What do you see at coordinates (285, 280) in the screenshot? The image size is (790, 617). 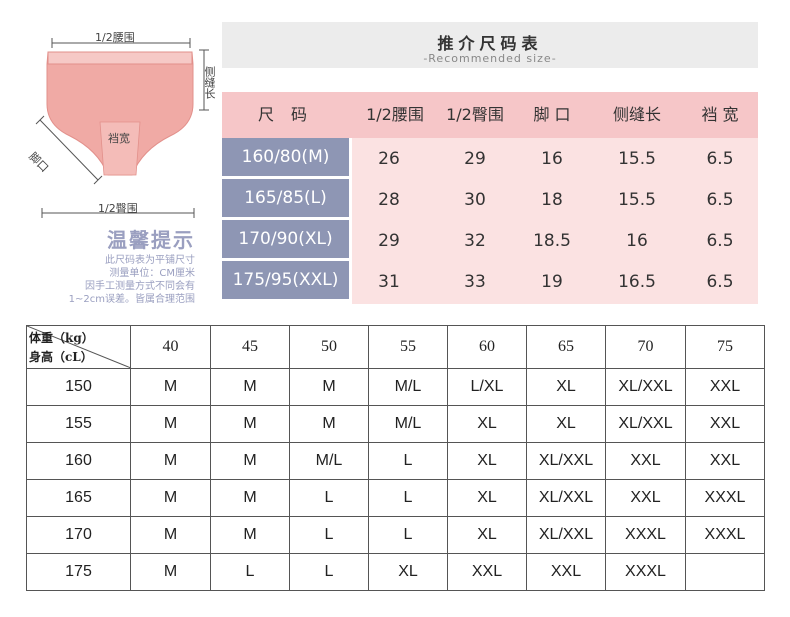 I see `size-row-label: 175/95(XXL)` at bounding box center [285, 280].